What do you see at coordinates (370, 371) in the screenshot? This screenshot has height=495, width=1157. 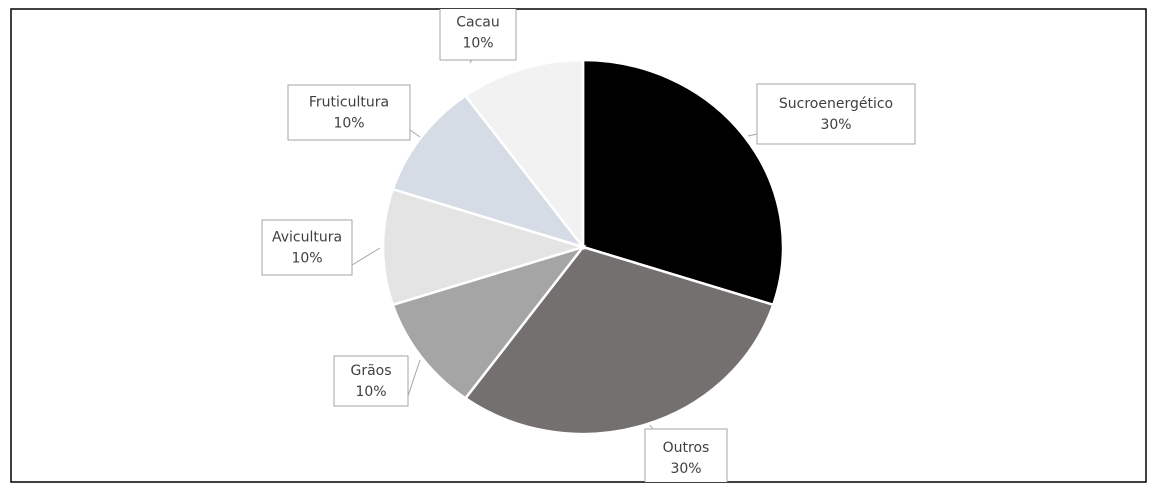 I see `data-label-name: Grãos` at bounding box center [370, 371].